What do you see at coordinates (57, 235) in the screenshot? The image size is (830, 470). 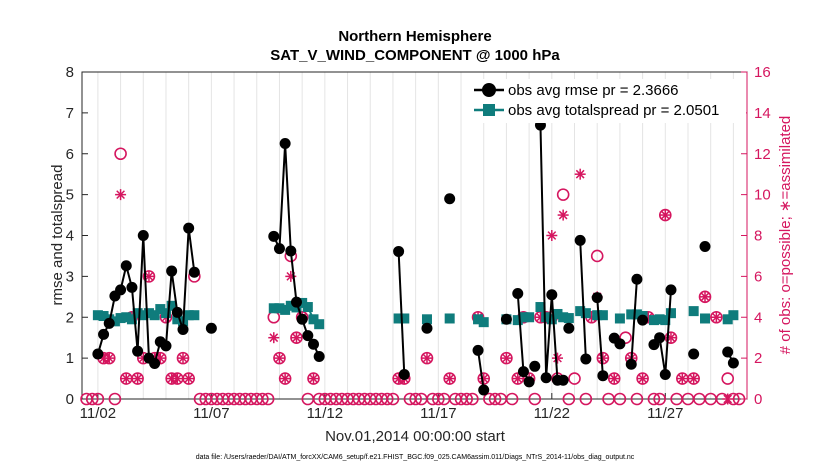 I see `y-axis-label: rmse and totalspread` at bounding box center [57, 235].